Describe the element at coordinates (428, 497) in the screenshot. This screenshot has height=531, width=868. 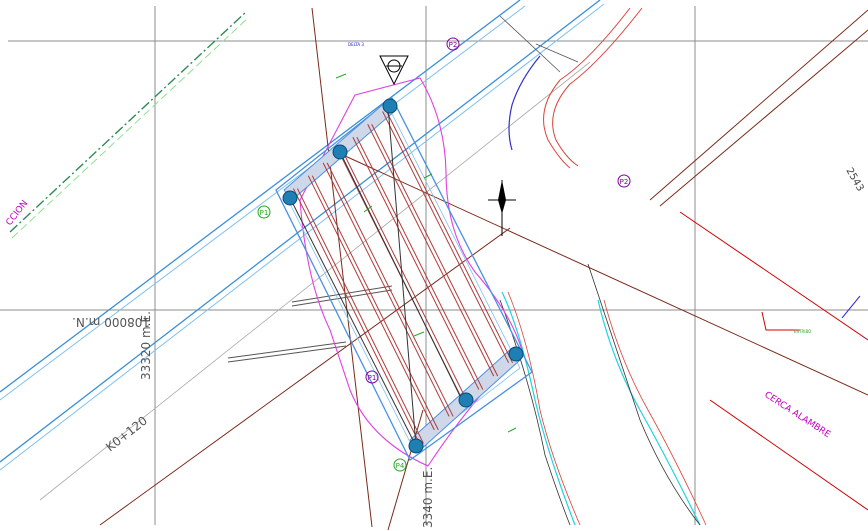
I see `easting-label-bottom: 3340 m.E.` at that location.